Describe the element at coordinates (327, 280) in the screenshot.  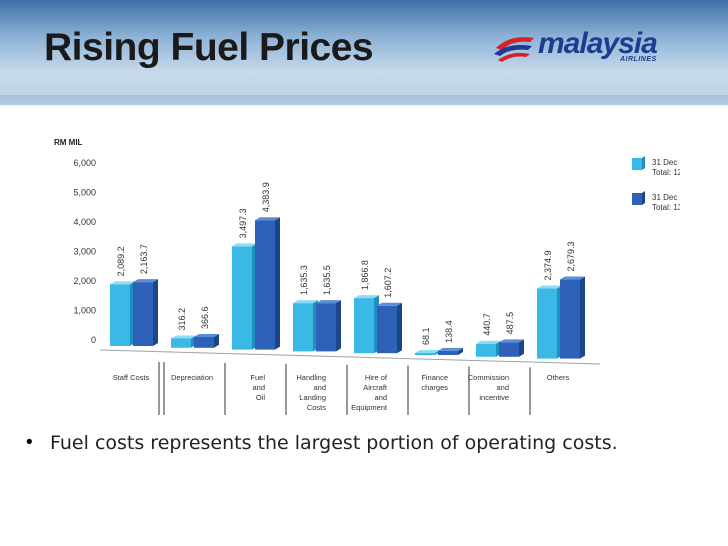
I see `data-label: 1,635.5` at that location.